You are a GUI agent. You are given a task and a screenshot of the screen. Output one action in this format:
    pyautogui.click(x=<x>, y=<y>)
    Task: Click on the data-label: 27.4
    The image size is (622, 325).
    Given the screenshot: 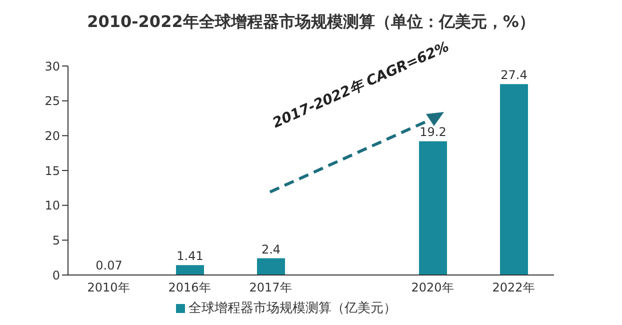 What is the action you would take?
    pyautogui.click(x=514, y=75)
    